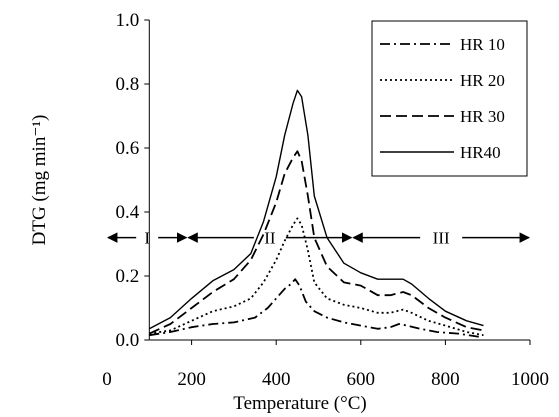  What do you see at coordinates (314, 308) in the screenshot?
I see `series-line-hr10` at bounding box center [314, 308].